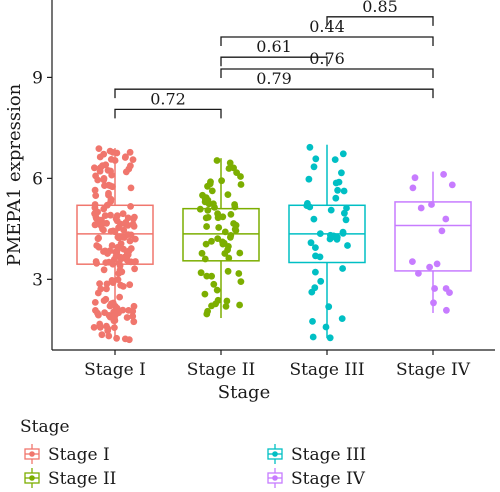  Describe the element at coordinates (70, 478) in the screenshot. I see `legend-item-stage-ii: Stage II` at that location.